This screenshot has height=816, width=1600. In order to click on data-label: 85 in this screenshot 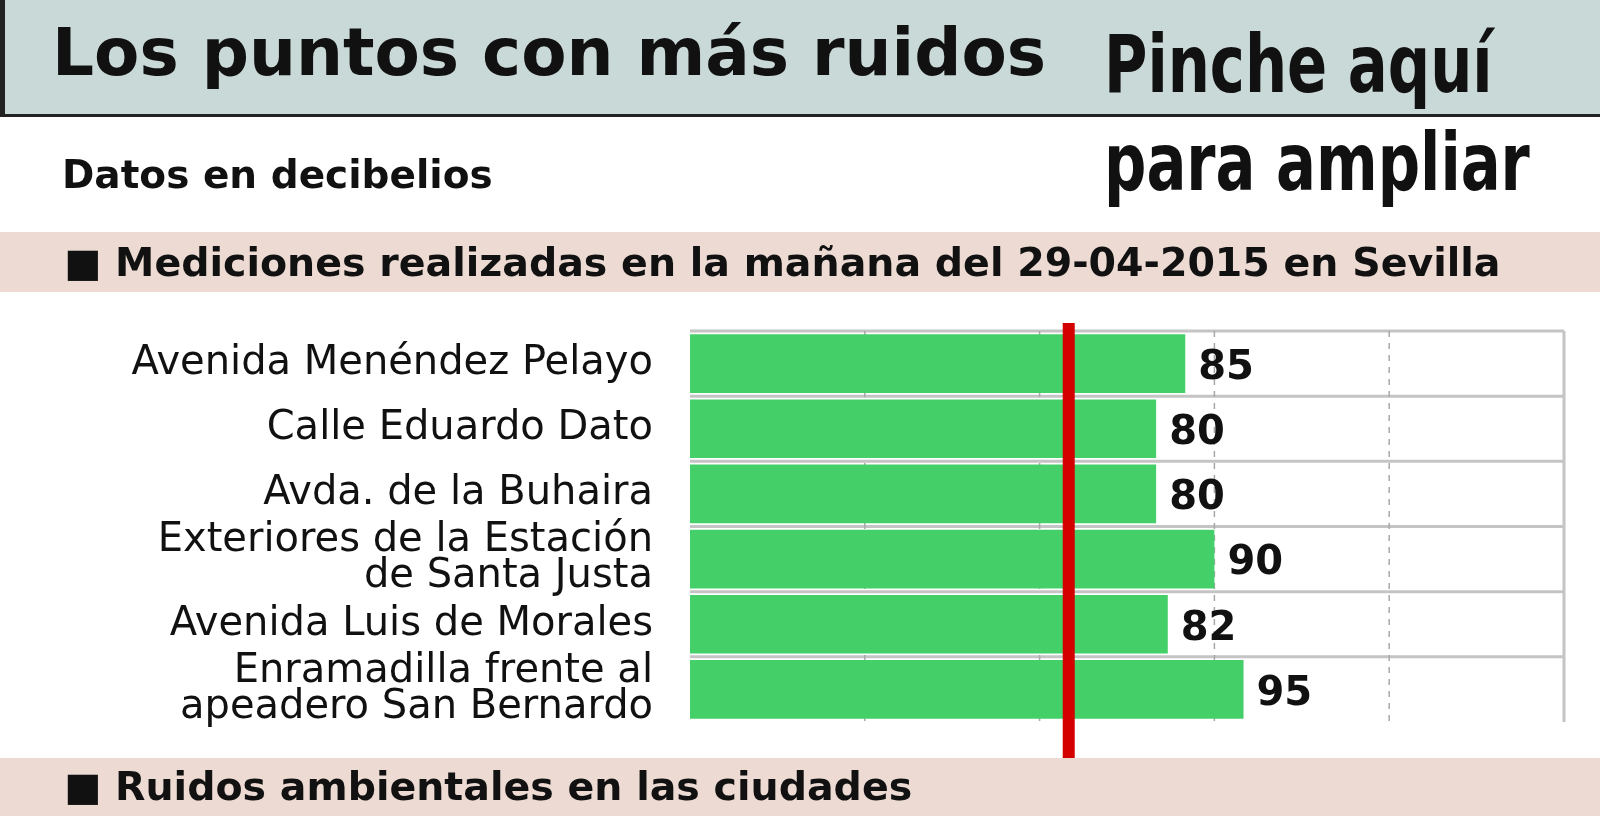, I will do `click(1226, 364)`.